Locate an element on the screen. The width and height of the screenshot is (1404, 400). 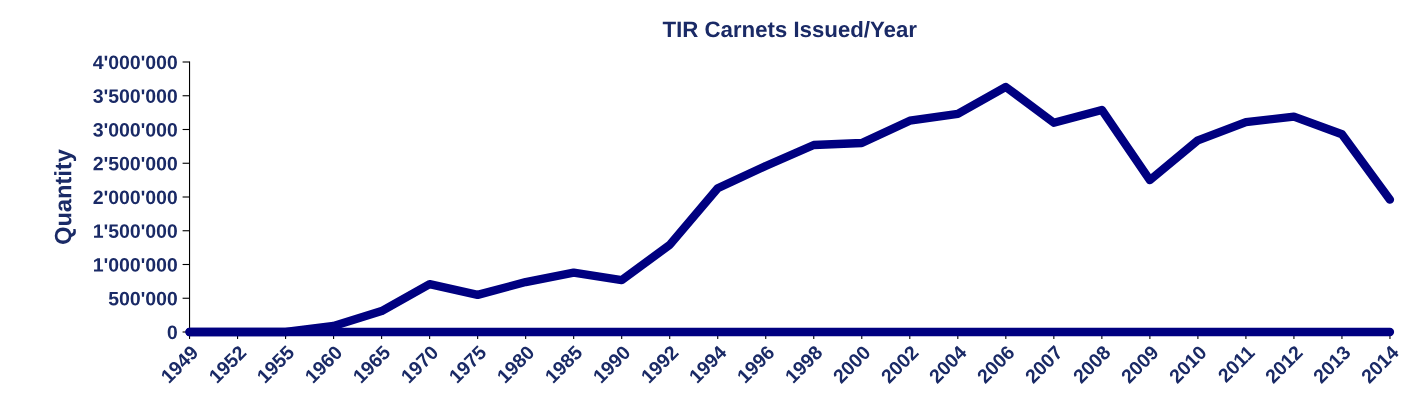
y-axis-title: Quantity is located at coordinates (65, 196).